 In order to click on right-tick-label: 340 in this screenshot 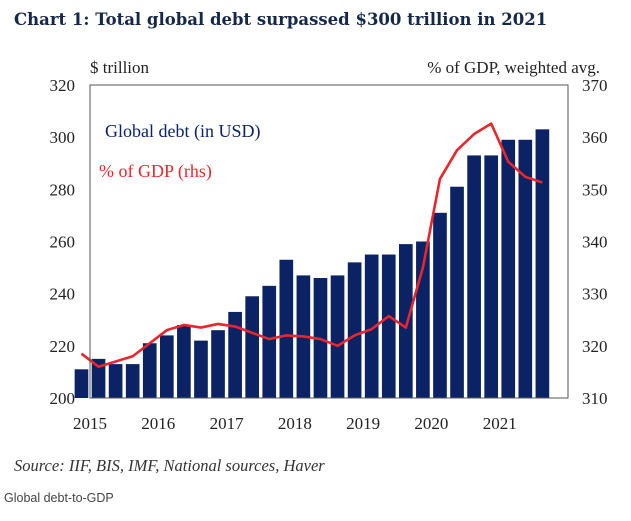, I will do `click(595, 242)`.